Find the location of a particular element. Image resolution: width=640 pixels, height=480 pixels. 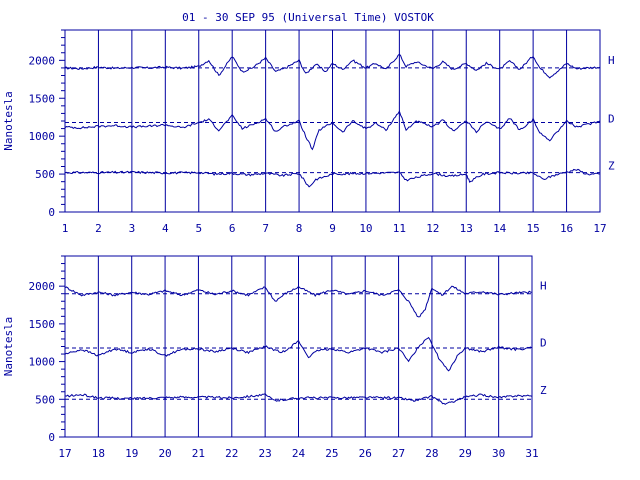

x-tick-label: 25 is located at coordinates (331, 453).